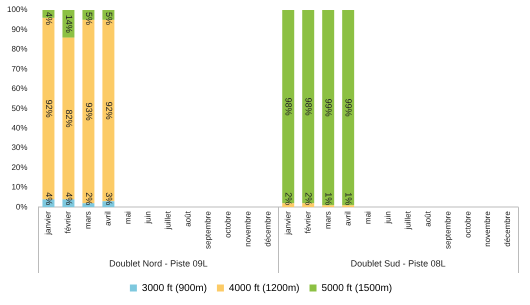 This screenshot has width=530, height=305. Describe the element at coordinates (69, 118) in the screenshot. I see `data-label: 82%` at that location.